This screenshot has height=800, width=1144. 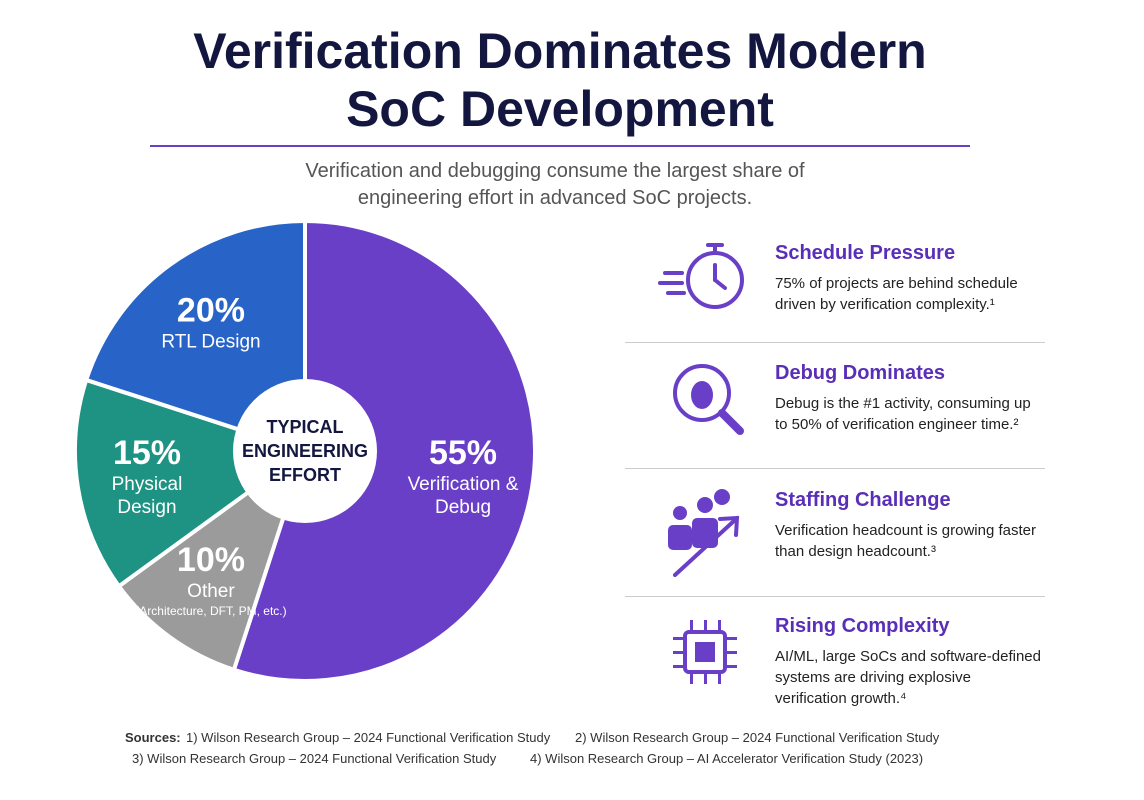 What do you see at coordinates (463, 453) in the screenshot?
I see `slice-percent: 55%` at bounding box center [463, 453].